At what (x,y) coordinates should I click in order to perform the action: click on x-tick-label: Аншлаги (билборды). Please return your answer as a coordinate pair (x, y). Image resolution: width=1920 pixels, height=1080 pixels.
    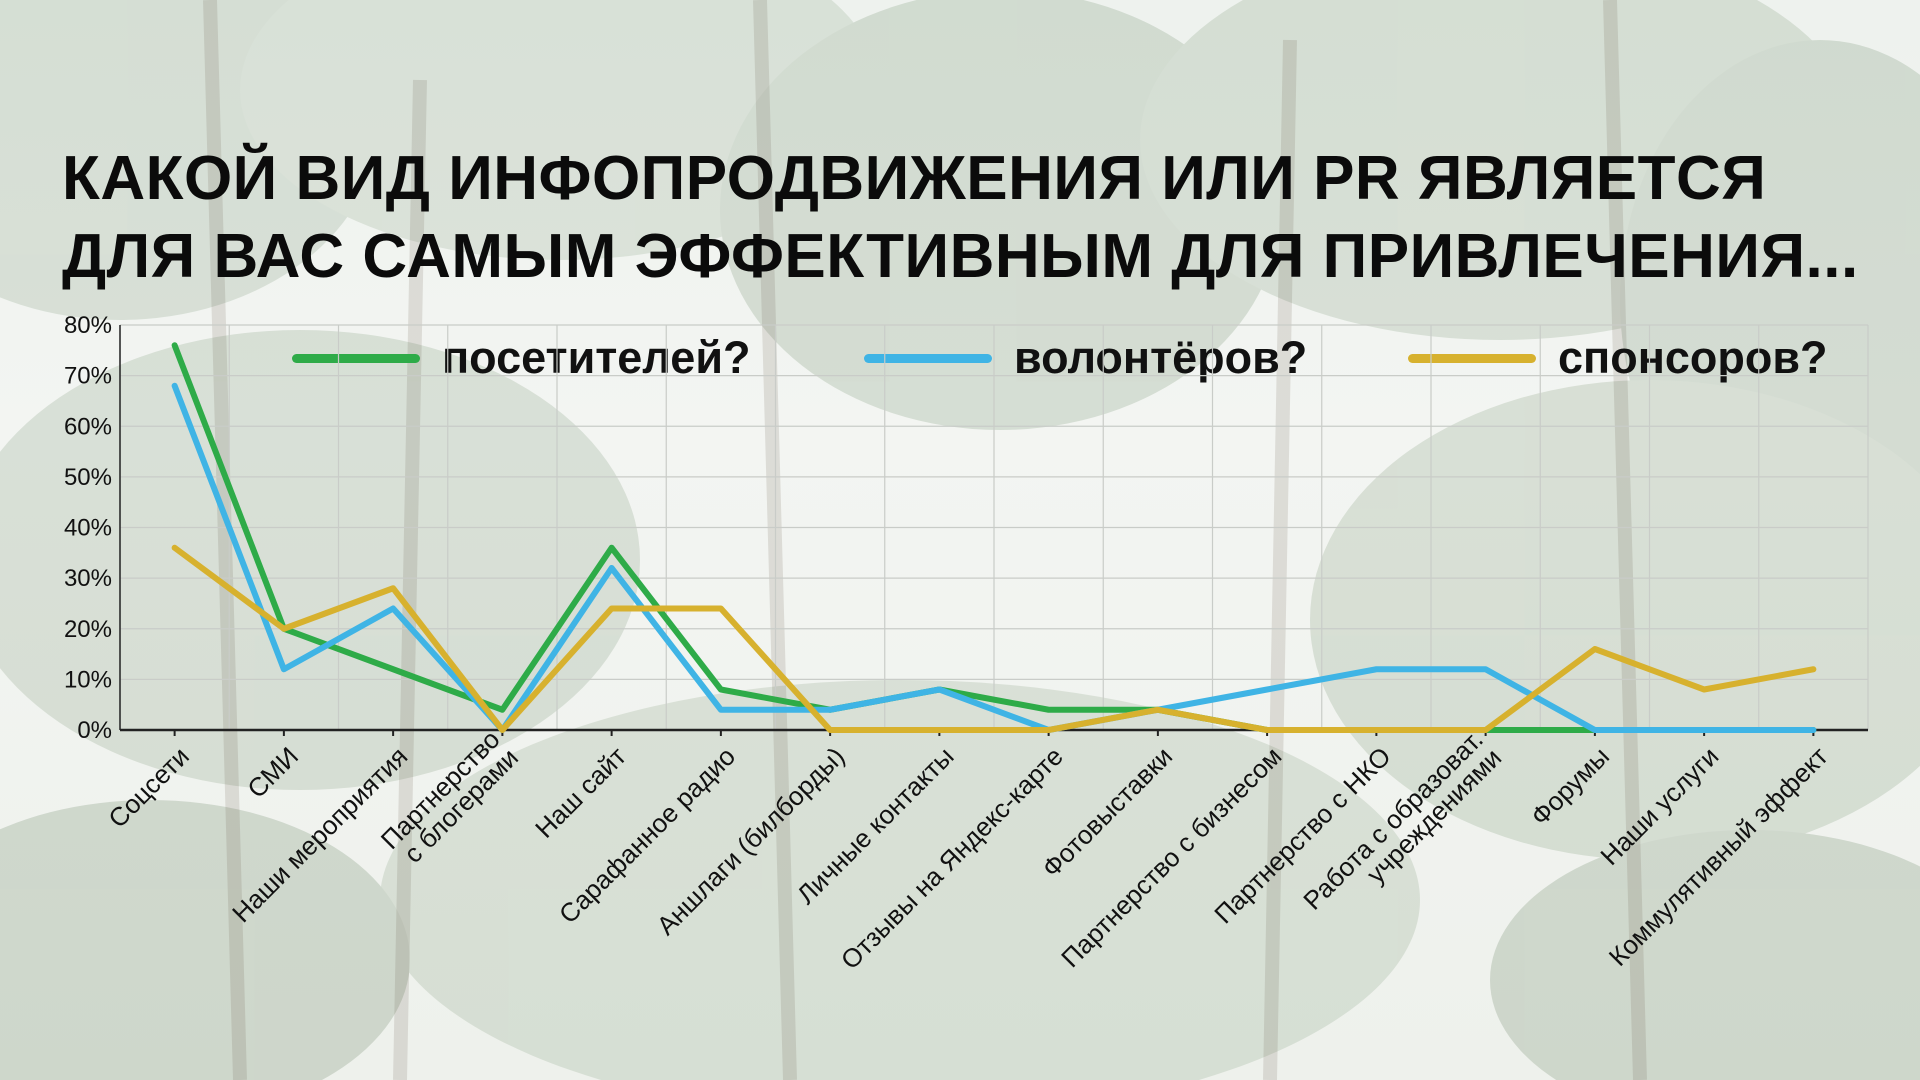
    Looking at the image, I should click on (751, 841).